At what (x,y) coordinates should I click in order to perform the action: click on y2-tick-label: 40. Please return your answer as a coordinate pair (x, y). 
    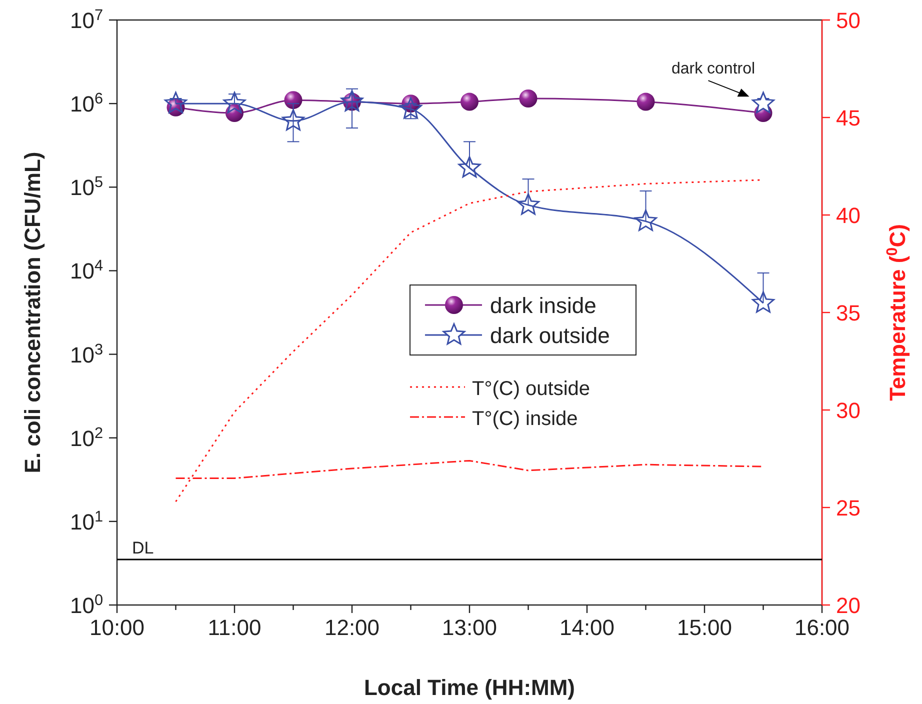
    Looking at the image, I should click on (848, 215).